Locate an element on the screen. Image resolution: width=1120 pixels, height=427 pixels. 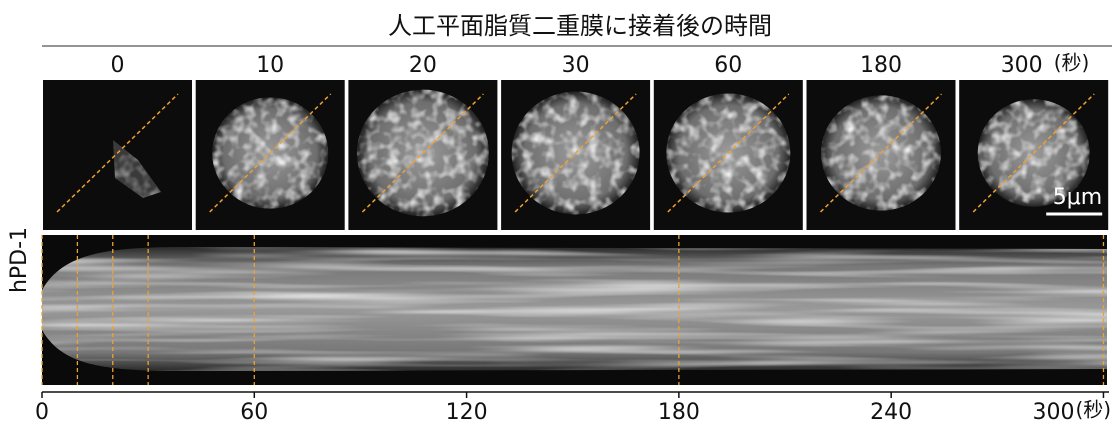
scale-bar-label: 5μm is located at coordinates (1077, 197).